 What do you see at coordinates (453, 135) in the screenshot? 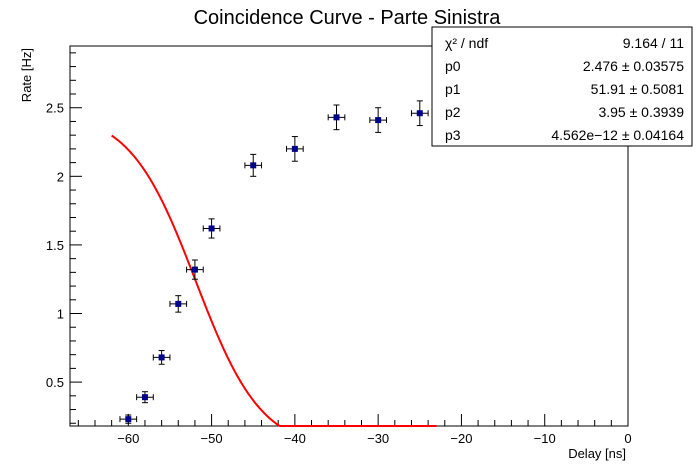
I see `stats-row-label: p3` at bounding box center [453, 135].